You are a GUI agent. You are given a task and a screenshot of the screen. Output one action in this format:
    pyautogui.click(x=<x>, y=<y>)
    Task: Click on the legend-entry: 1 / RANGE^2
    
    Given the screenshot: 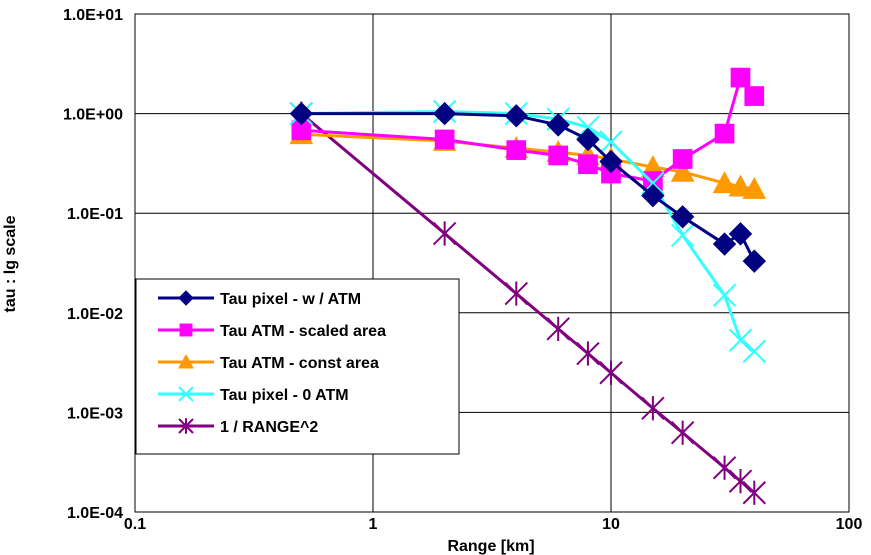 What is the action you would take?
    pyautogui.click(x=238, y=427)
    